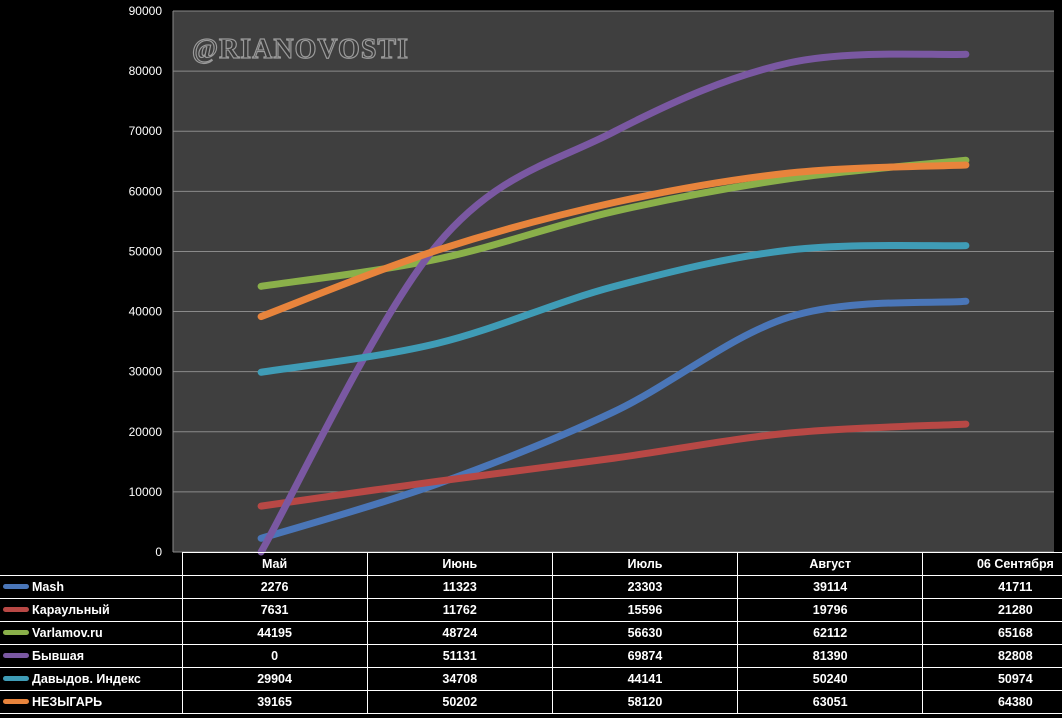 This screenshot has height=718, width=1062. Describe the element at coordinates (830, 610) in the screenshot. I see `data-value-cell: 19796` at that location.